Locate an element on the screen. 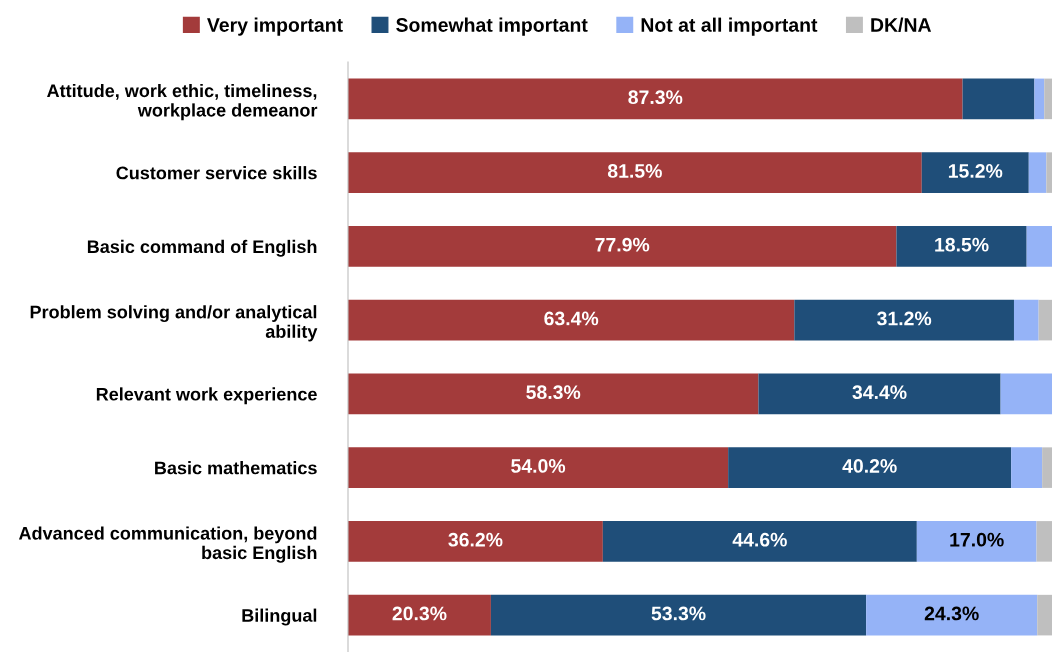 The height and width of the screenshot is (652, 1052). data-label: 77.9% is located at coordinates (622, 244).